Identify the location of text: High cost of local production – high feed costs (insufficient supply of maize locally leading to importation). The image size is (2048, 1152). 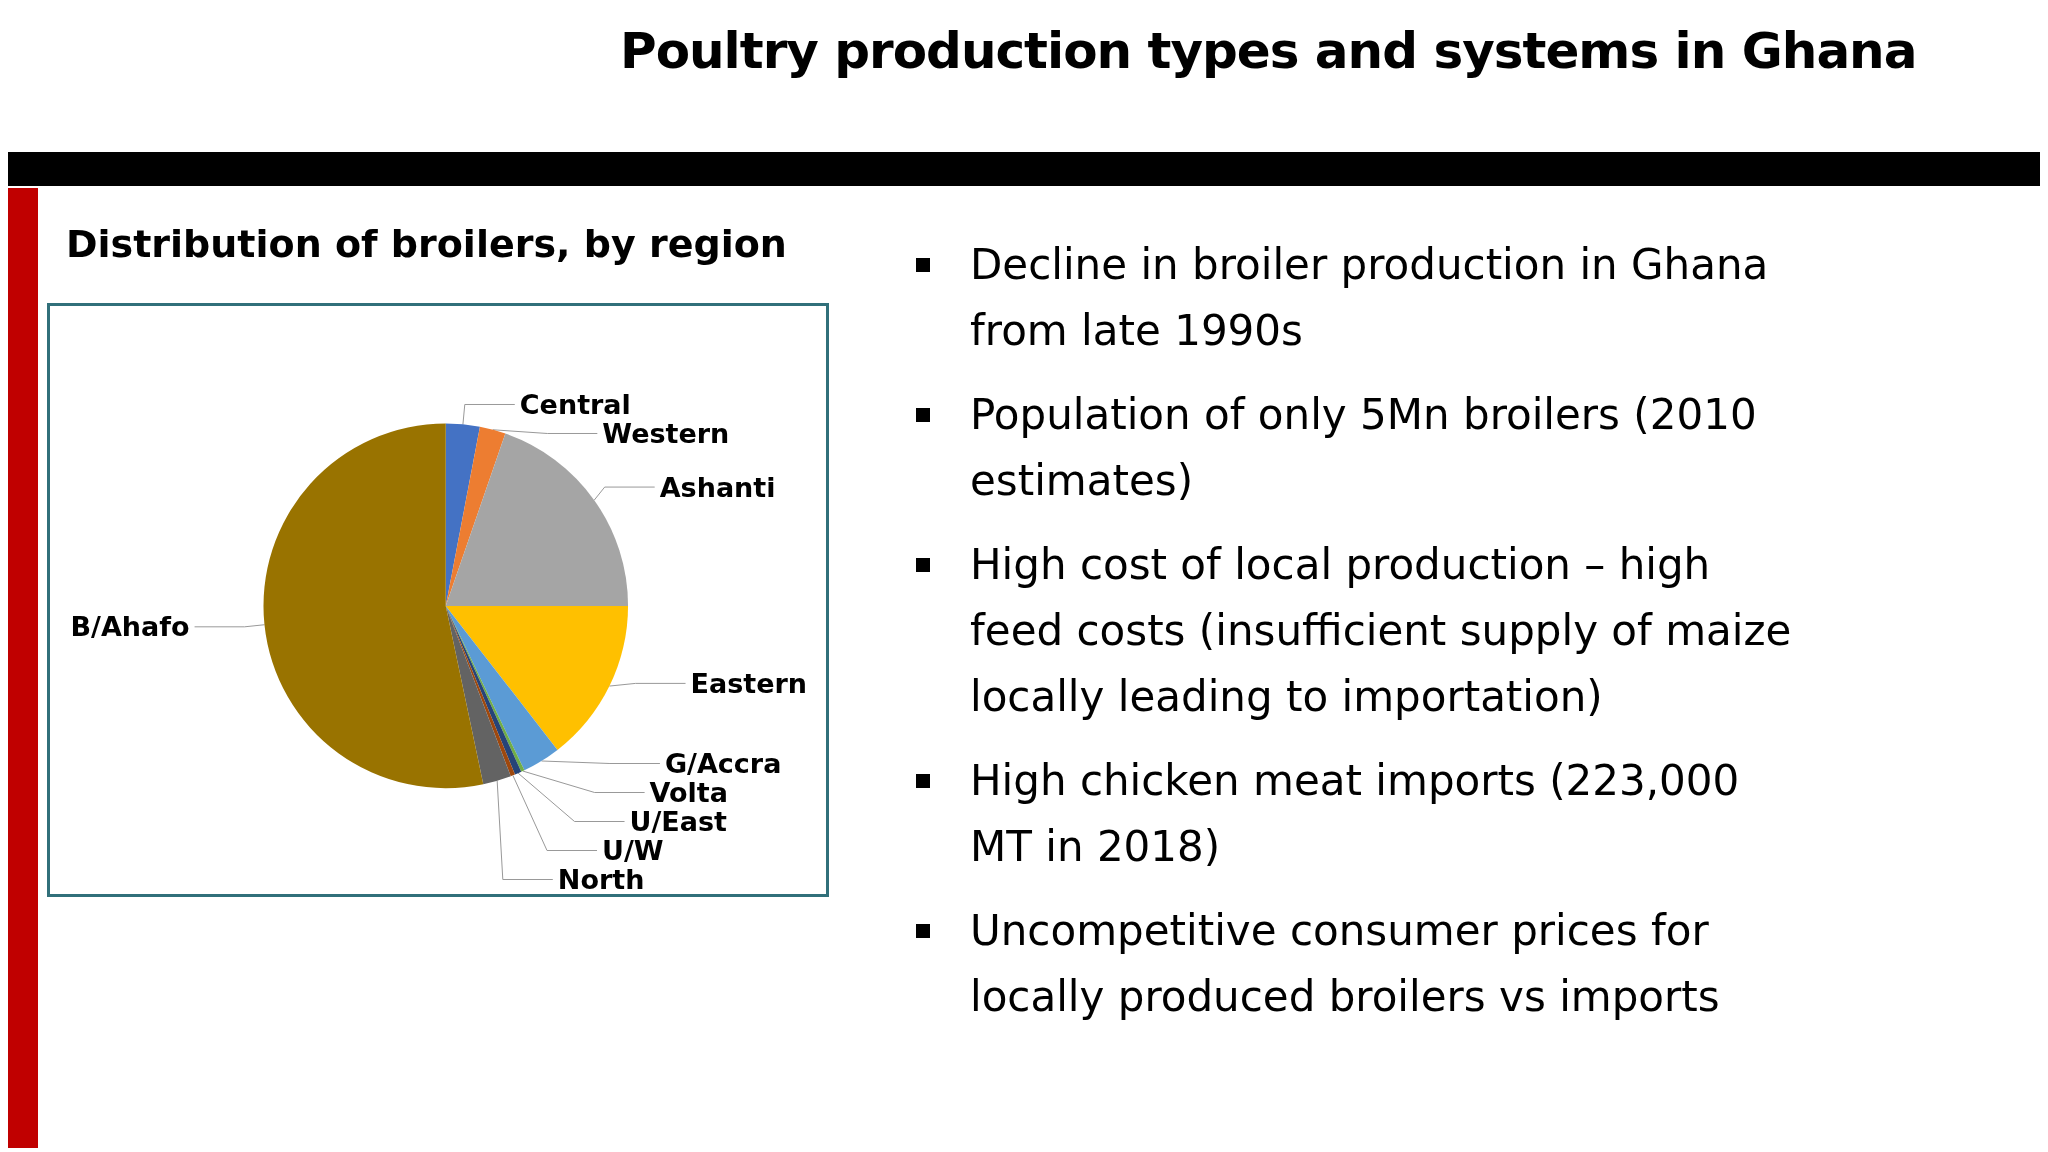
(1390, 631).